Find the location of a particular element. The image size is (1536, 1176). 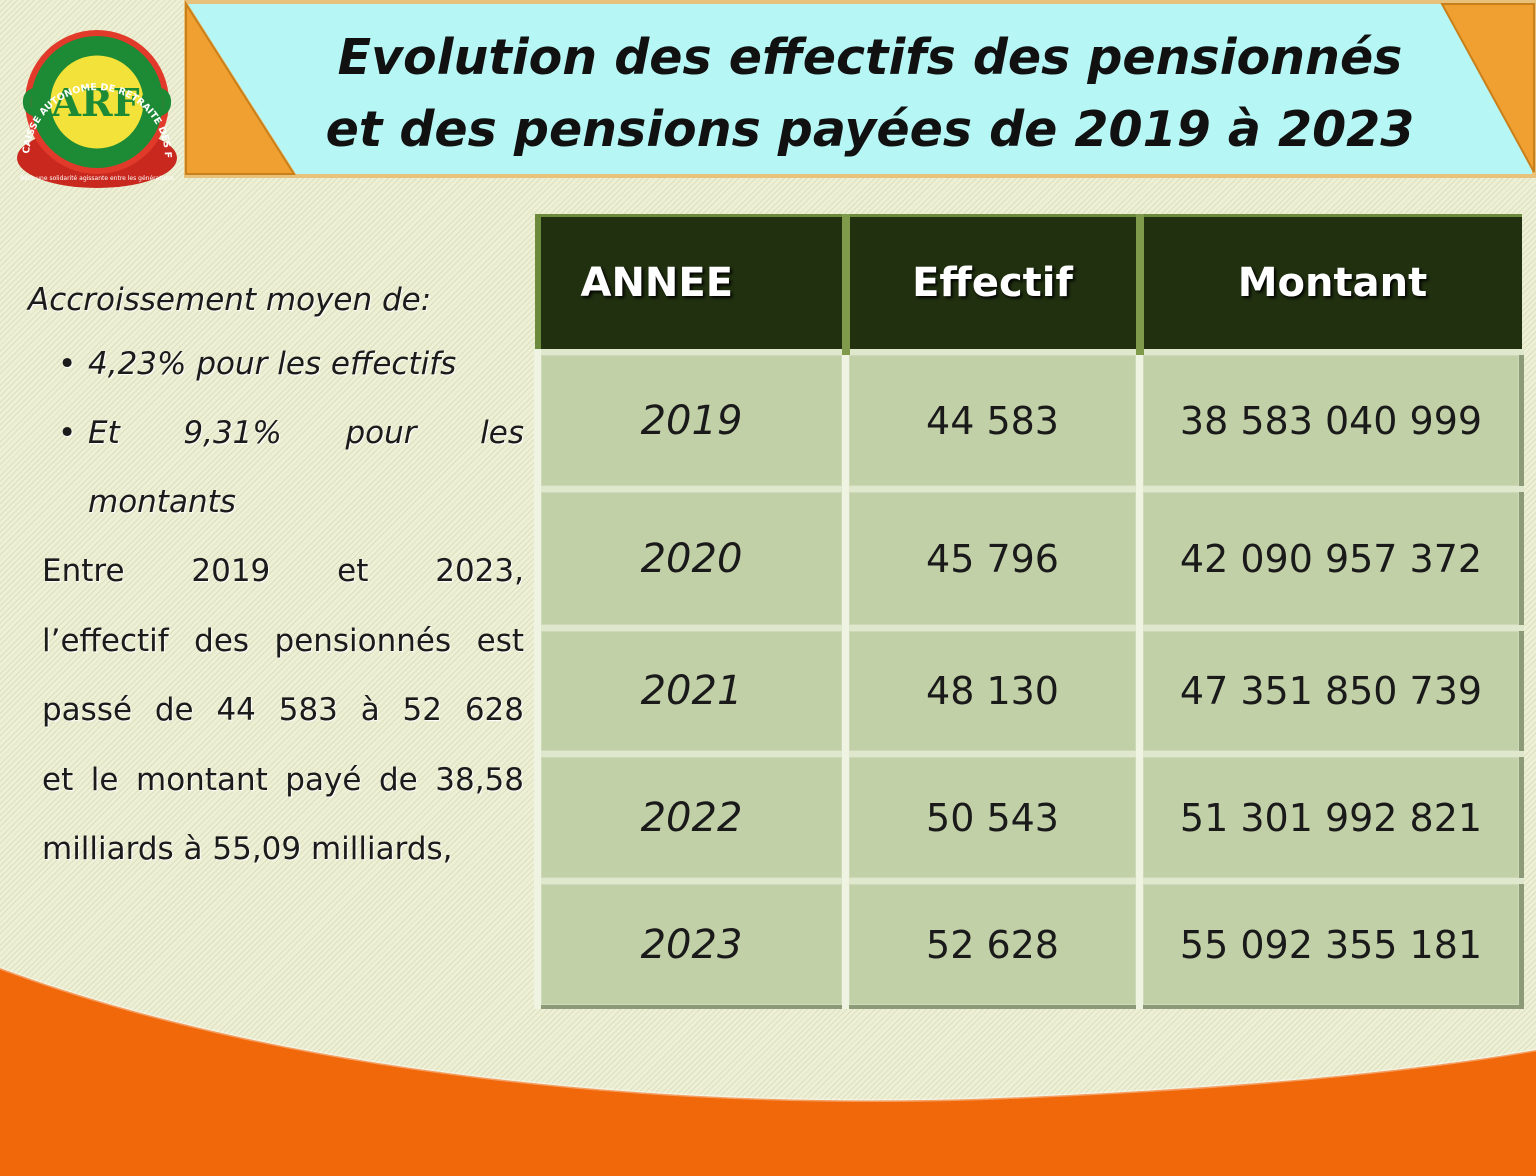

cell-montant: 55 092 355 181 is located at coordinates (1330, 943).